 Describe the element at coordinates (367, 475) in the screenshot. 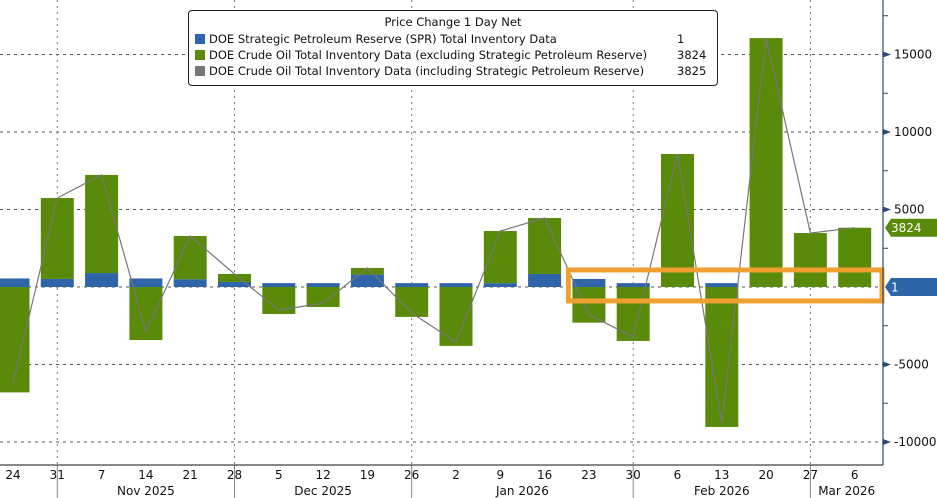

I see `x-tick-label: 19` at that location.